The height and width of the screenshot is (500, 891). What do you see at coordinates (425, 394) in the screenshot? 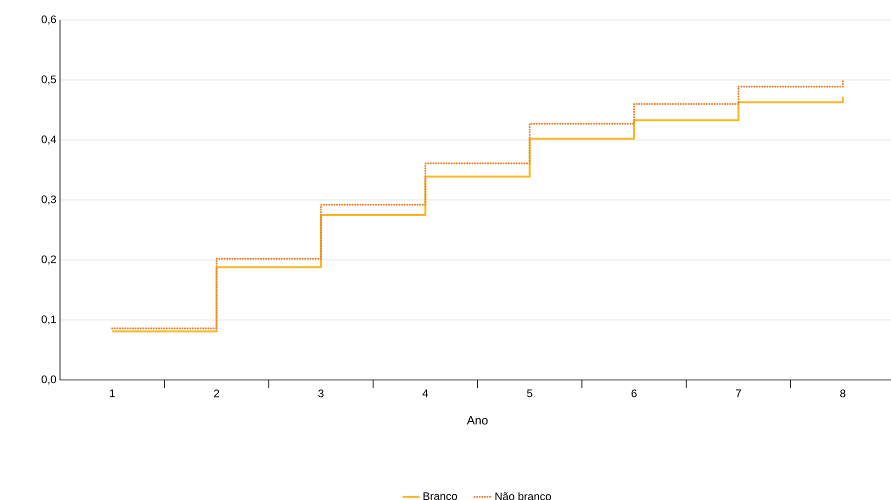
I see `x-tick-label: 4` at bounding box center [425, 394].